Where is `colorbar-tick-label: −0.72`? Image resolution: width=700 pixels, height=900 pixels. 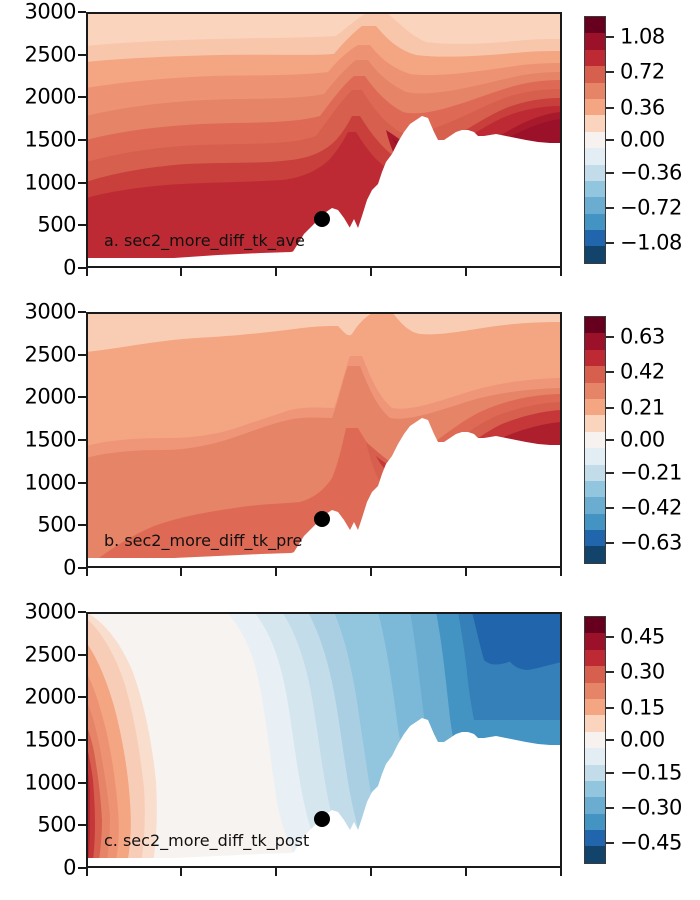 colorbar-tick-label: −0.72 is located at coordinates (651, 207).